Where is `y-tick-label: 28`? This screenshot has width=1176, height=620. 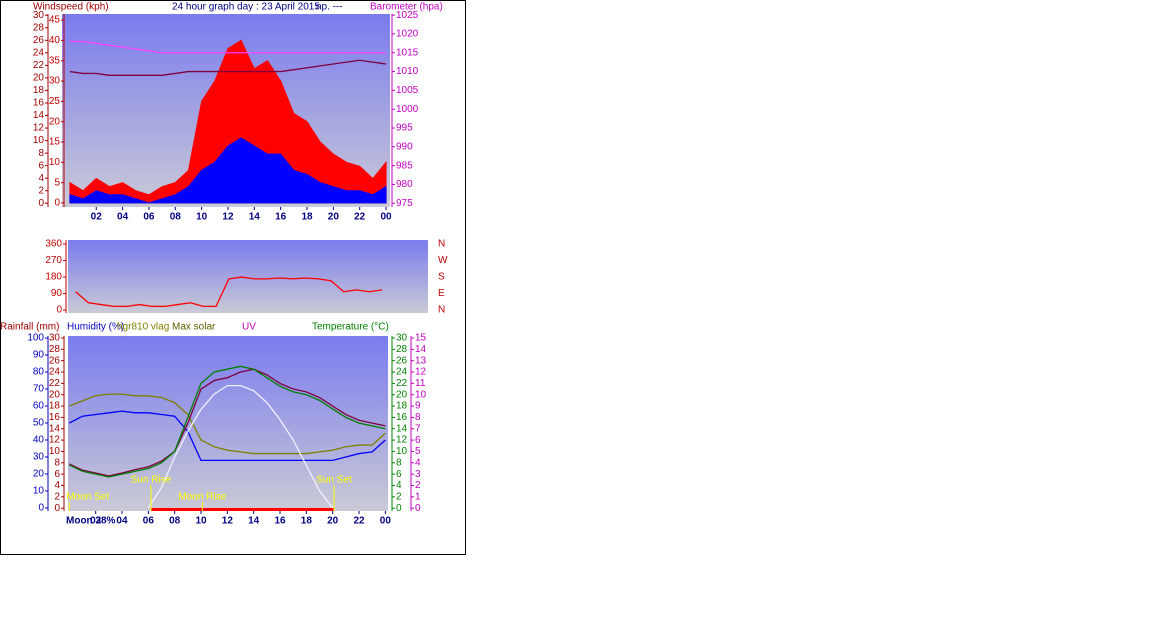
y-tick-label: 28 is located at coordinates (39, 27).